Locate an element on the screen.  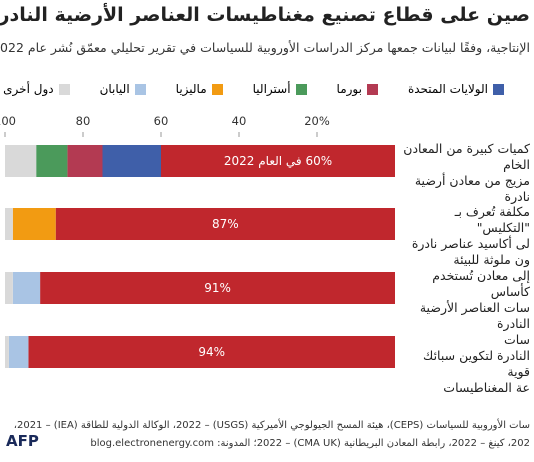
legend-item: أستراليا is located at coordinates (280, 89).